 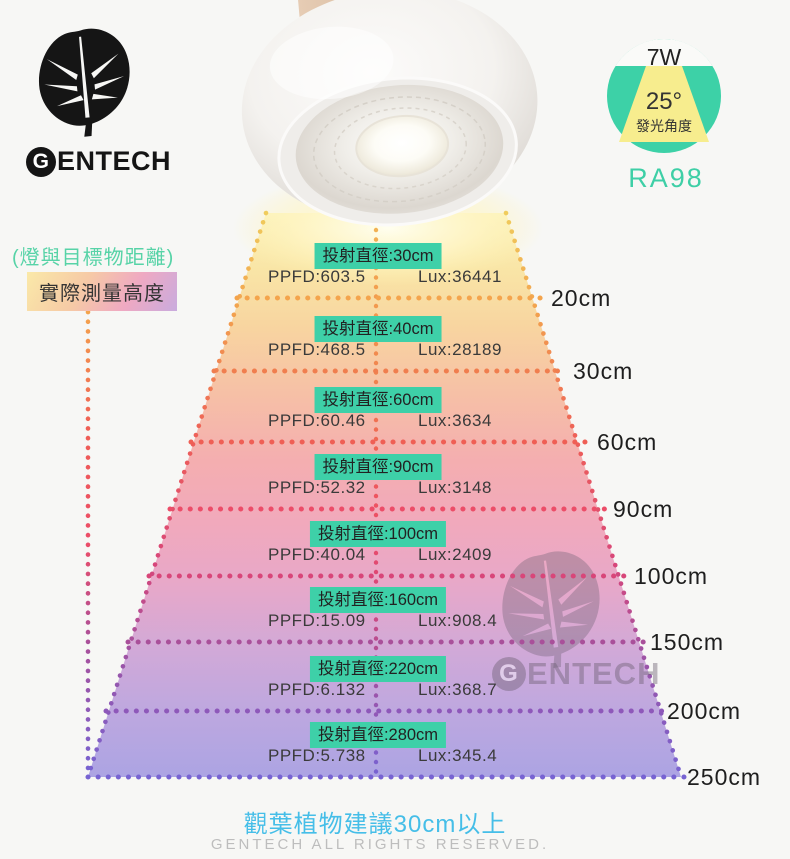 What do you see at coordinates (671, 576) in the screenshot?
I see `distance-label: 100cm` at bounding box center [671, 576].